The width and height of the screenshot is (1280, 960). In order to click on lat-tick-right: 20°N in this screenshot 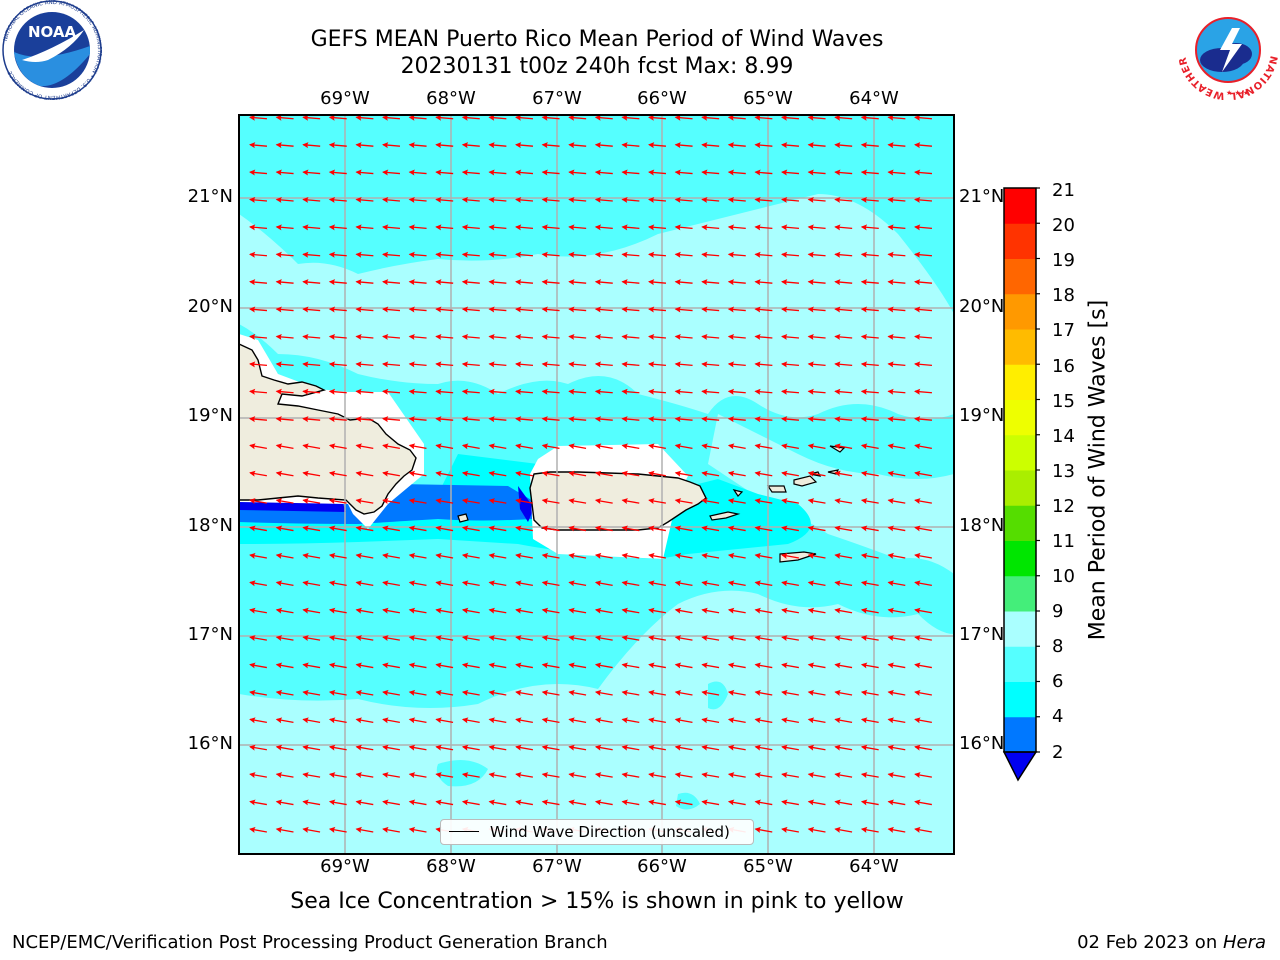, I will do `click(982, 306)`.